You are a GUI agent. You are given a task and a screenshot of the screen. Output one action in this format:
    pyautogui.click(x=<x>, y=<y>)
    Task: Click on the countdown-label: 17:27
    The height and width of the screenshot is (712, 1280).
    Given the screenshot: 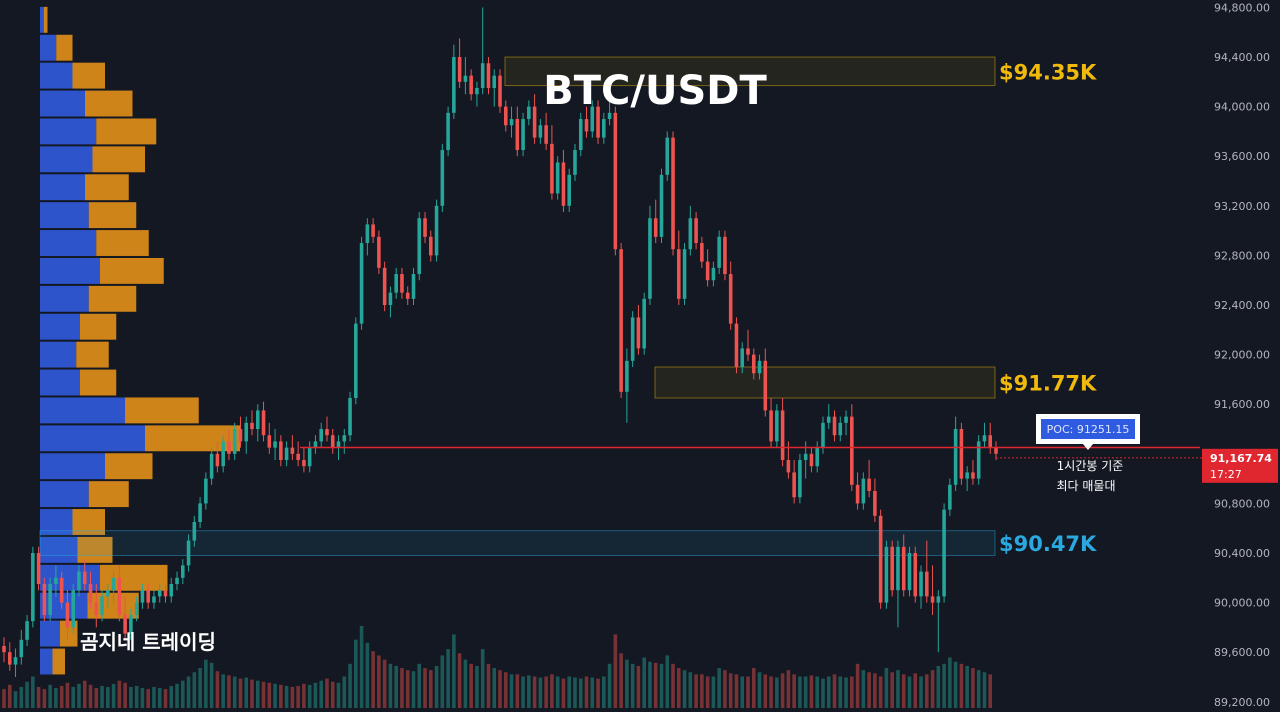 What is the action you would take?
    pyautogui.click(x=1226, y=474)
    